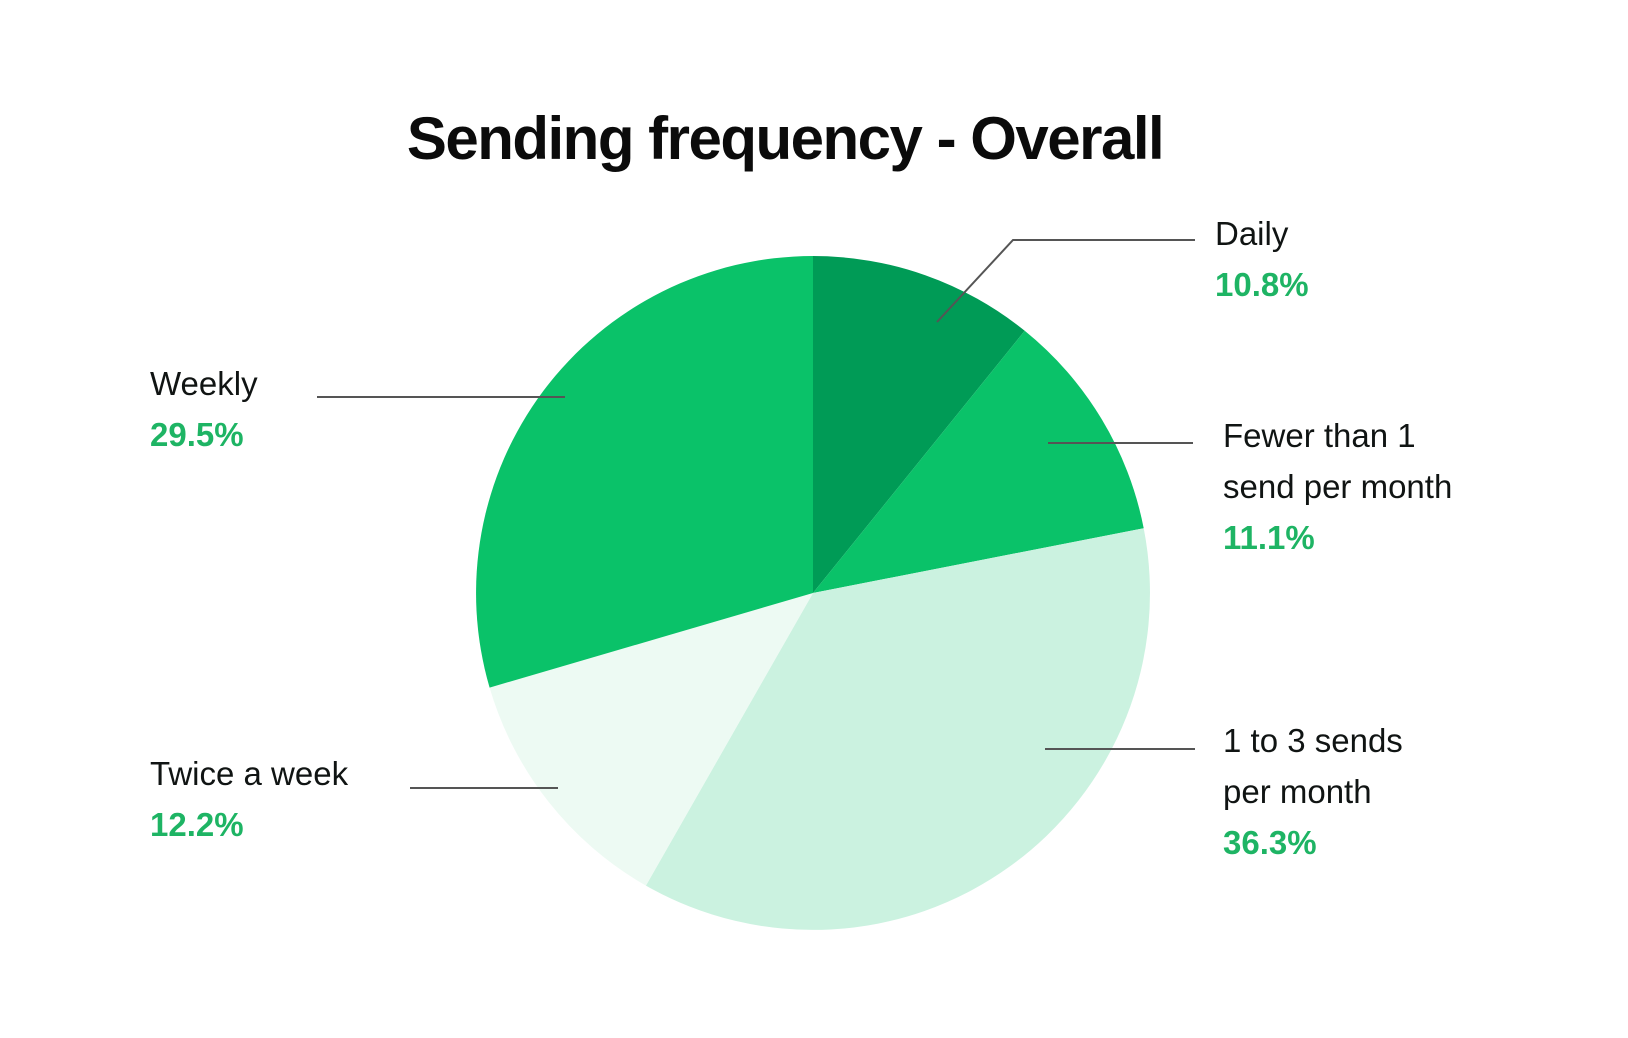 The width and height of the screenshot is (1628, 1038). What do you see at coordinates (785, 139) in the screenshot?
I see `chart-title: Sending frequency - Overall` at bounding box center [785, 139].